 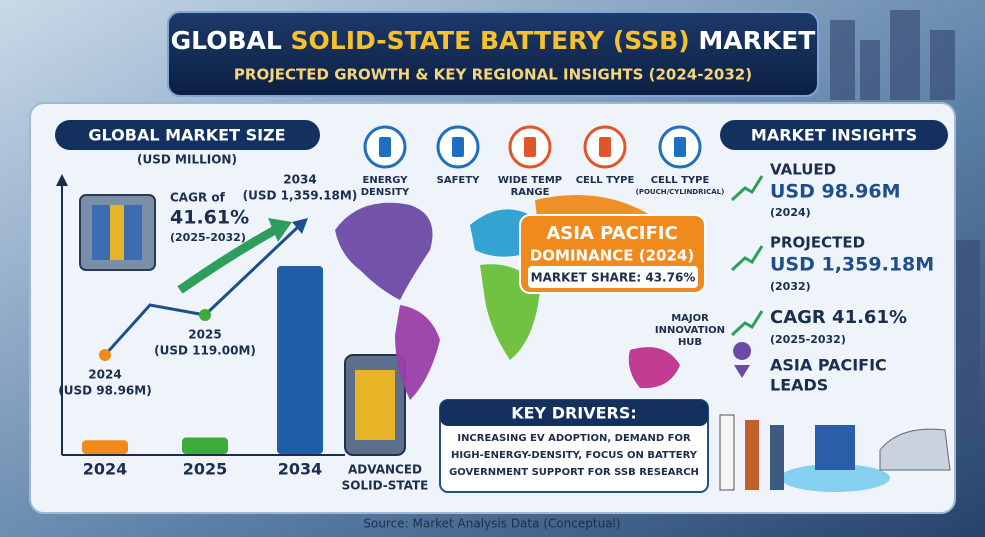 What do you see at coordinates (574, 455) in the screenshot?
I see `driver-line: HIGH-ENERGY-DENSITY, FOCUS ON BATTERY` at bounding box center [574, 455].